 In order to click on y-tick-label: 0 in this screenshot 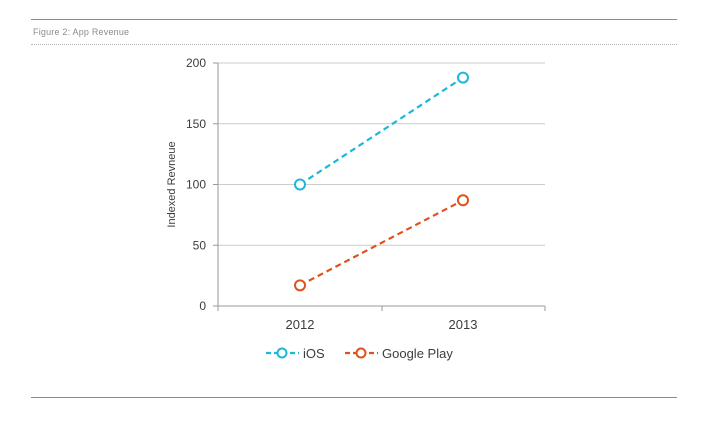, I will do `click(202, 306)`.